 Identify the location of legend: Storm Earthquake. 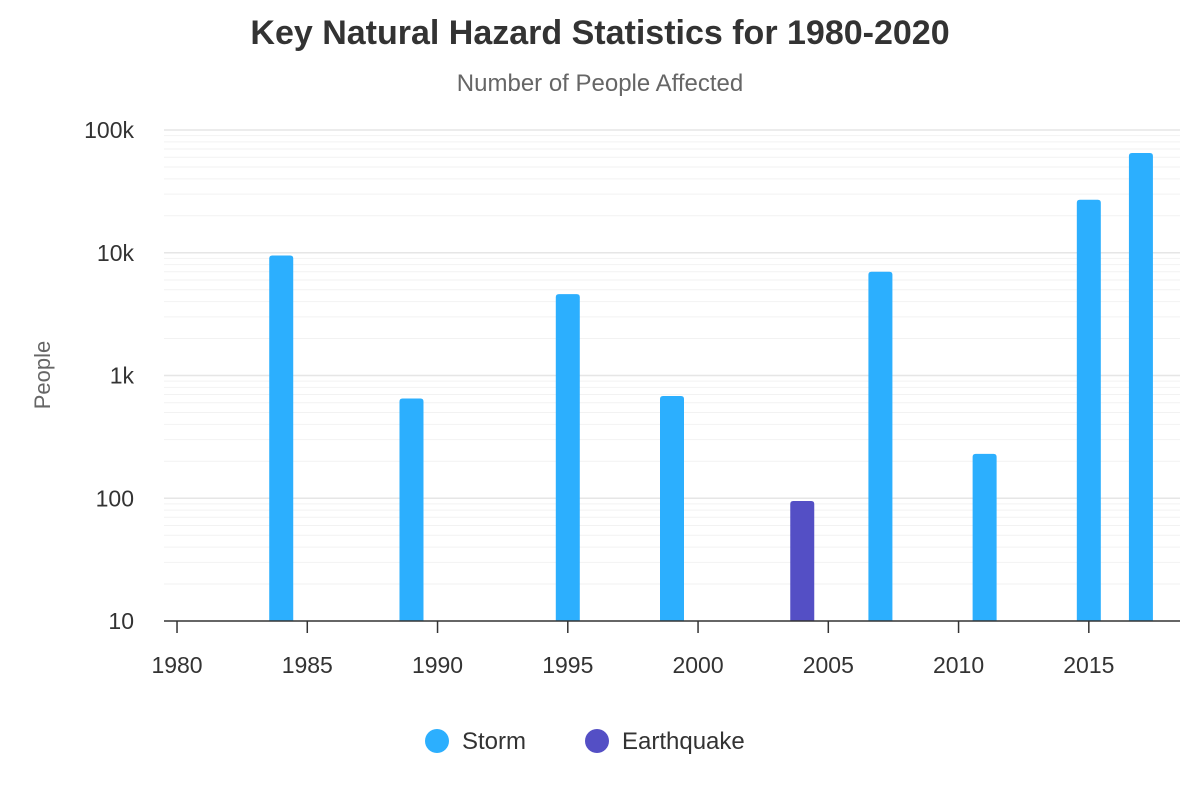
(585, 741).